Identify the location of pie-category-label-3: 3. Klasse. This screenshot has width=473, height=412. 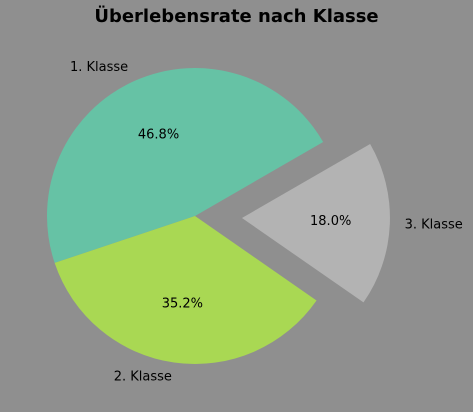
(434, 224).